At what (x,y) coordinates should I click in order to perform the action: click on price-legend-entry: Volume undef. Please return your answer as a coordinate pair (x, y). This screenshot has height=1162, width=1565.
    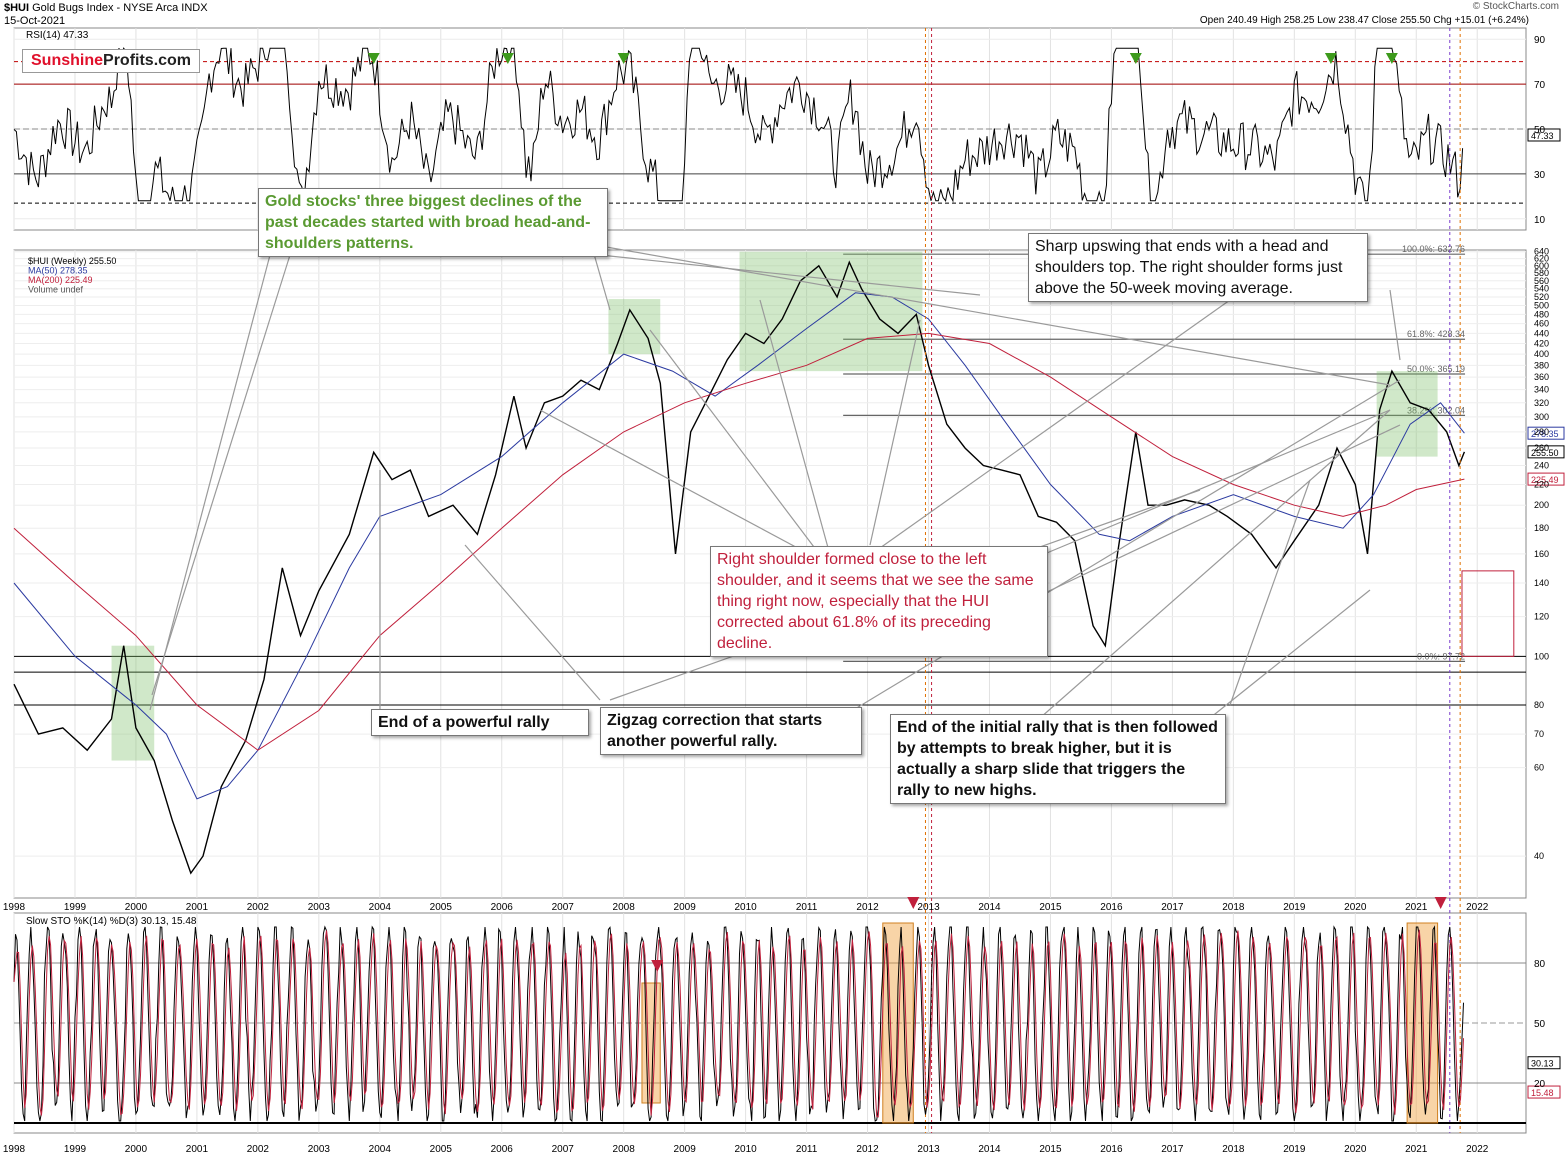
    Looking at the image, I should click on (56, 290).